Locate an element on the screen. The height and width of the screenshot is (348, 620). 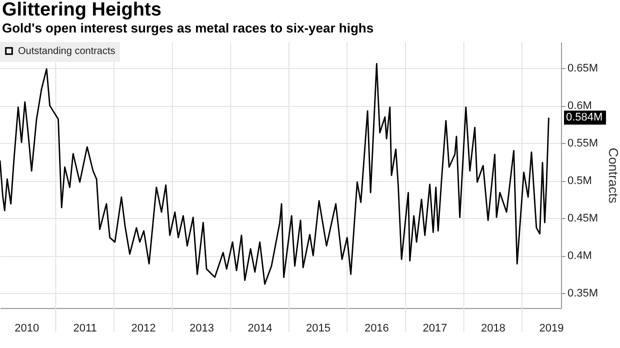
y-tick-label: 0.65M is located at coordinates (583, 68).